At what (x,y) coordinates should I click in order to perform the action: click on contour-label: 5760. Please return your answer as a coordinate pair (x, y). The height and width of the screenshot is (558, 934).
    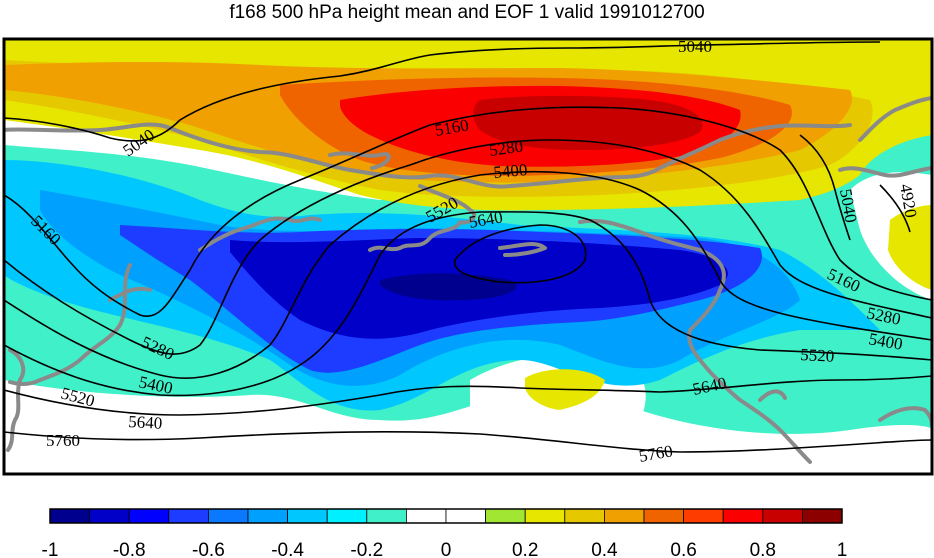
    Looking at the image, I should click on (63, 440).